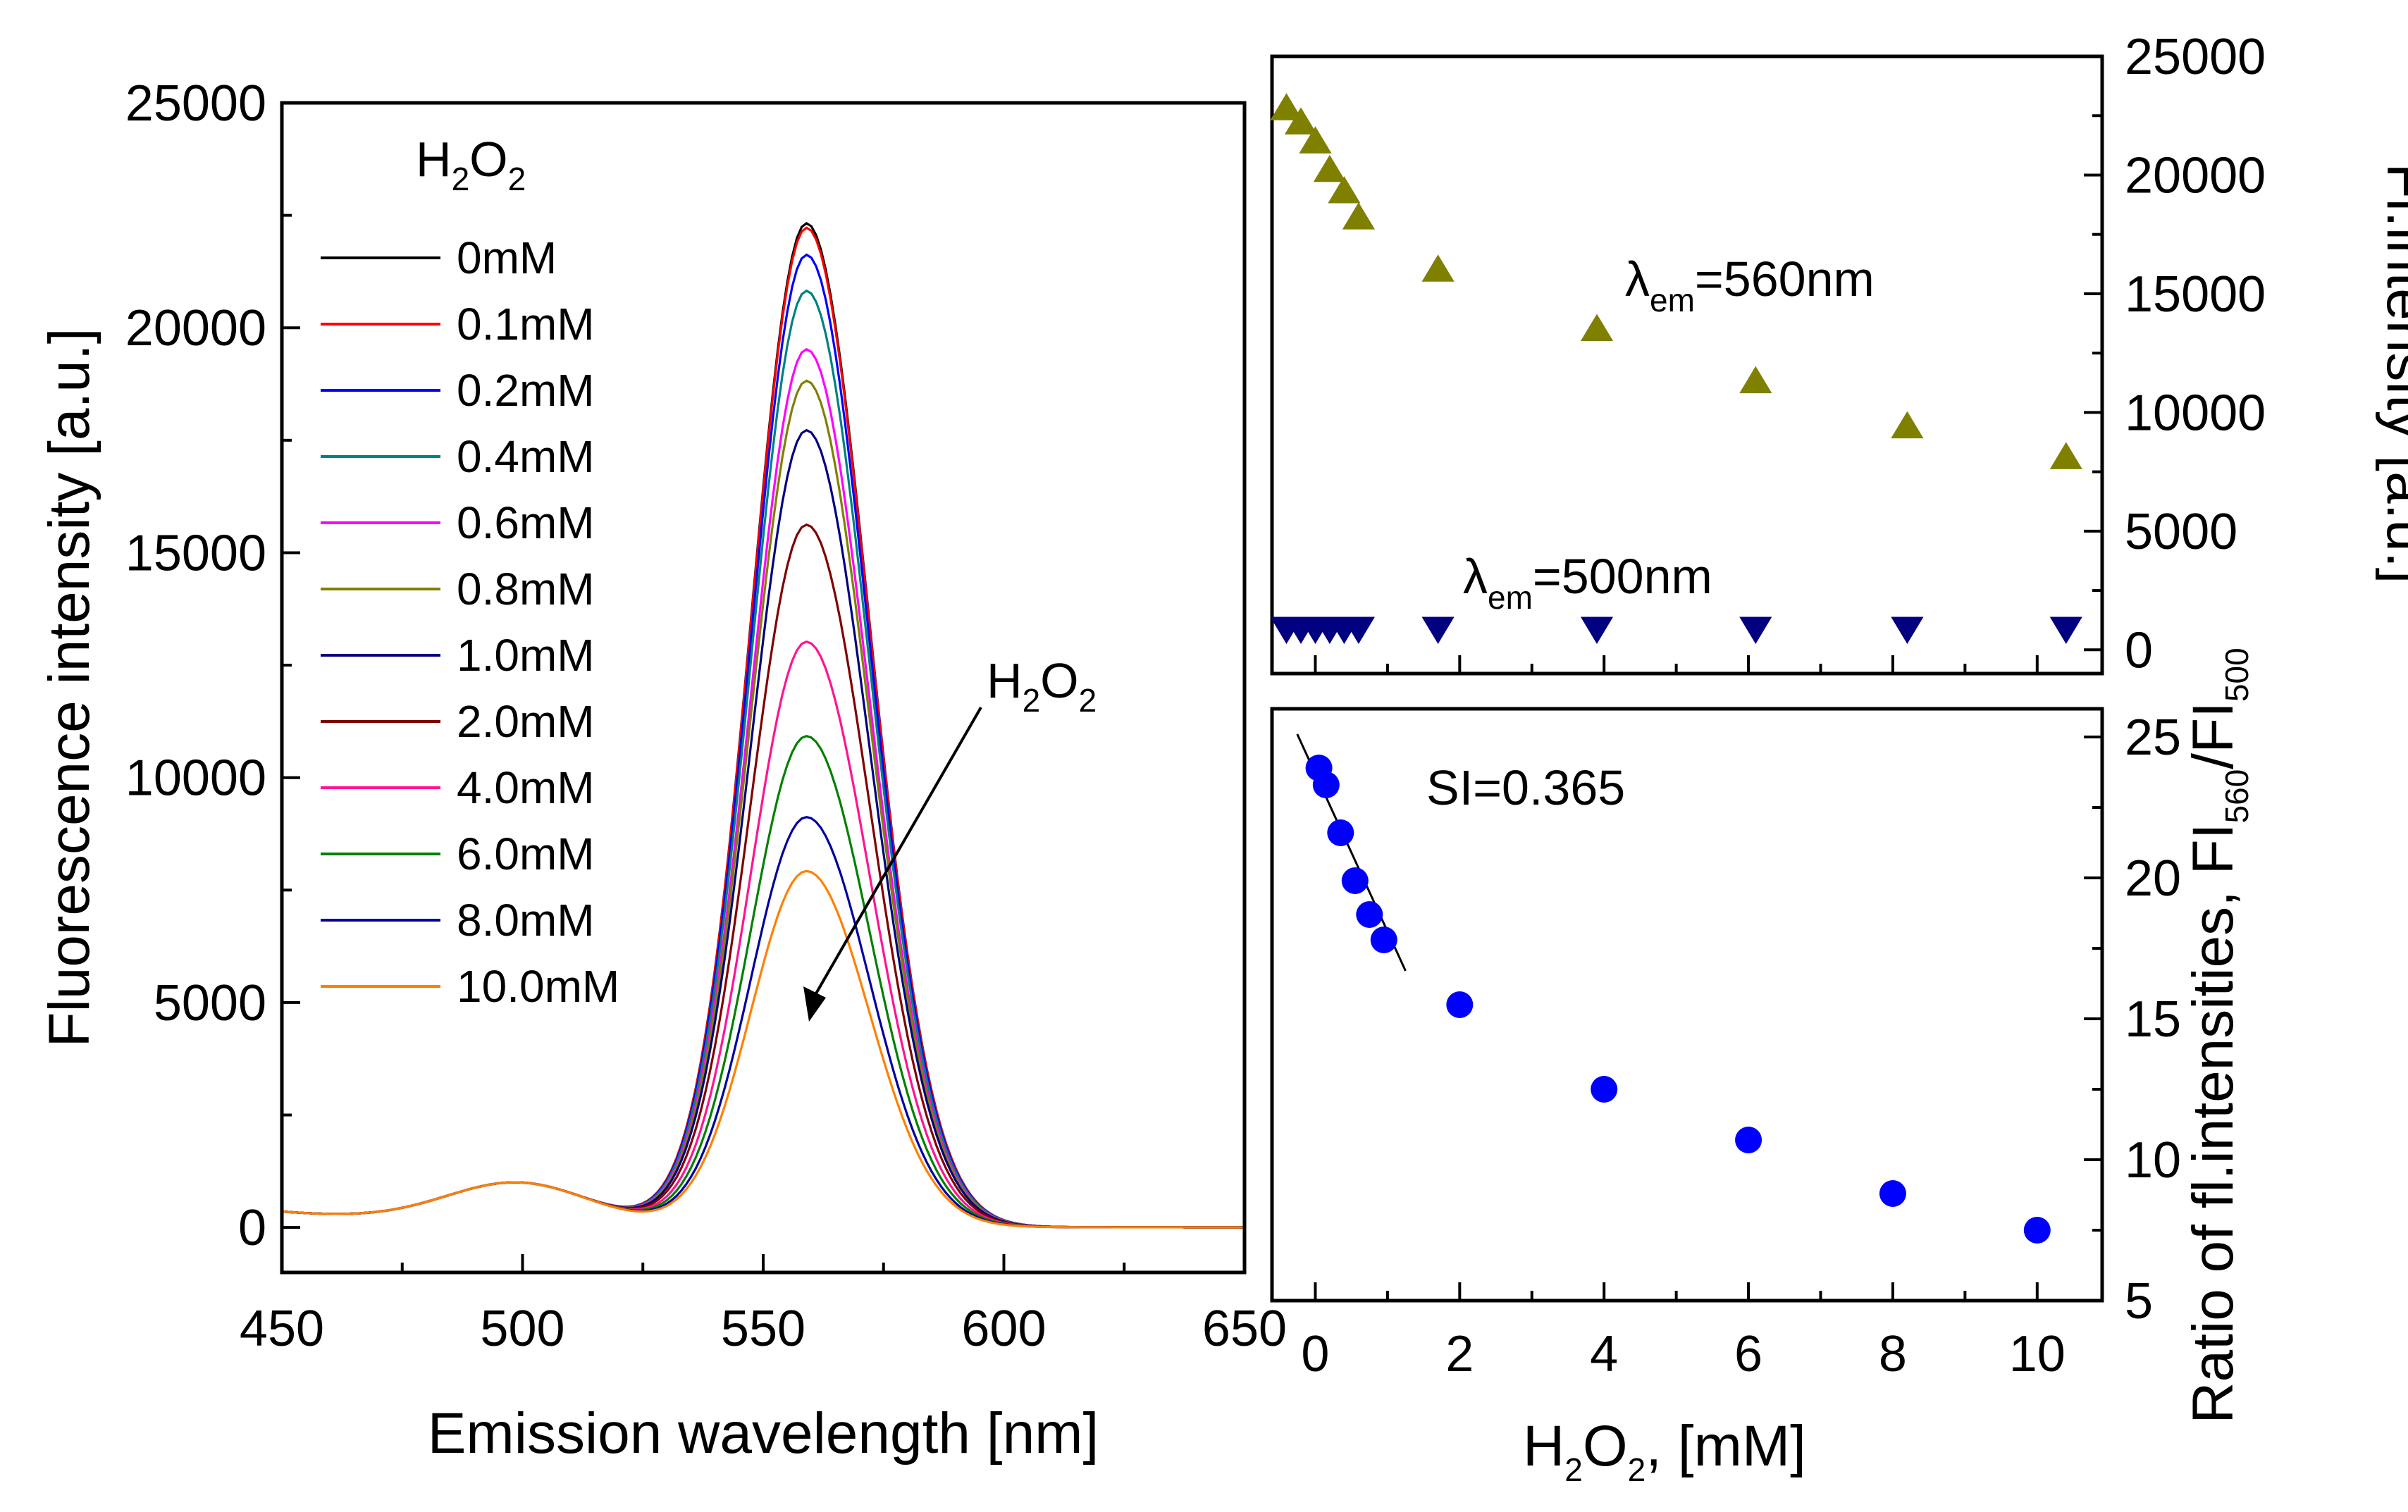  I want to click on x-tick-label: 650, so click(1244, 1329).